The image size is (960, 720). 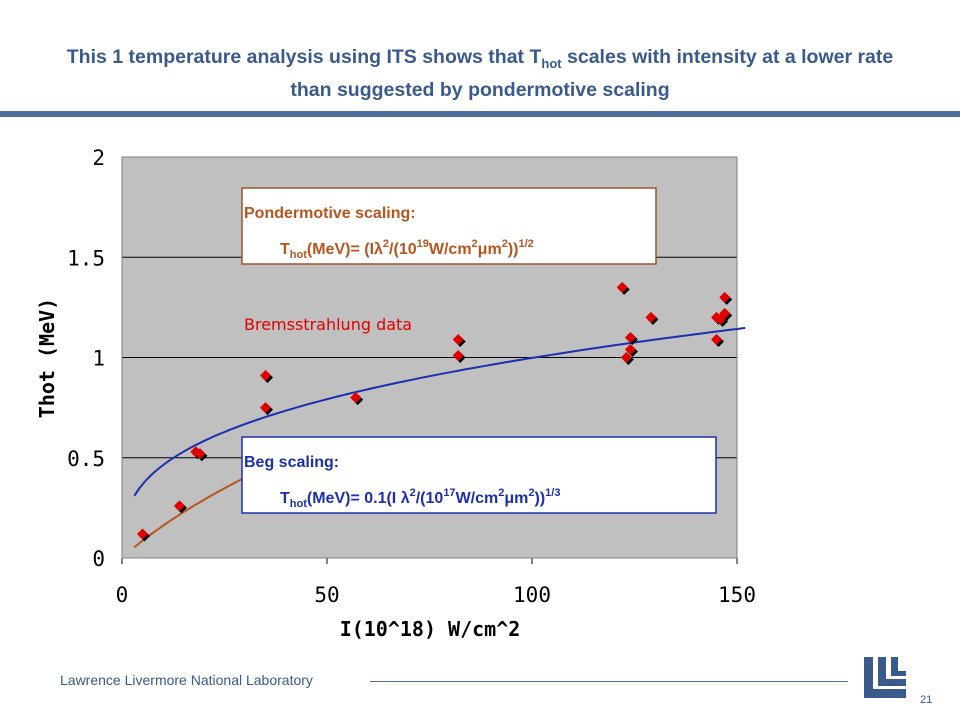 What do you see at coordinates (449, 226) in the screenshot?
I see `pondermotive-box` at bounding box center [449, 226].